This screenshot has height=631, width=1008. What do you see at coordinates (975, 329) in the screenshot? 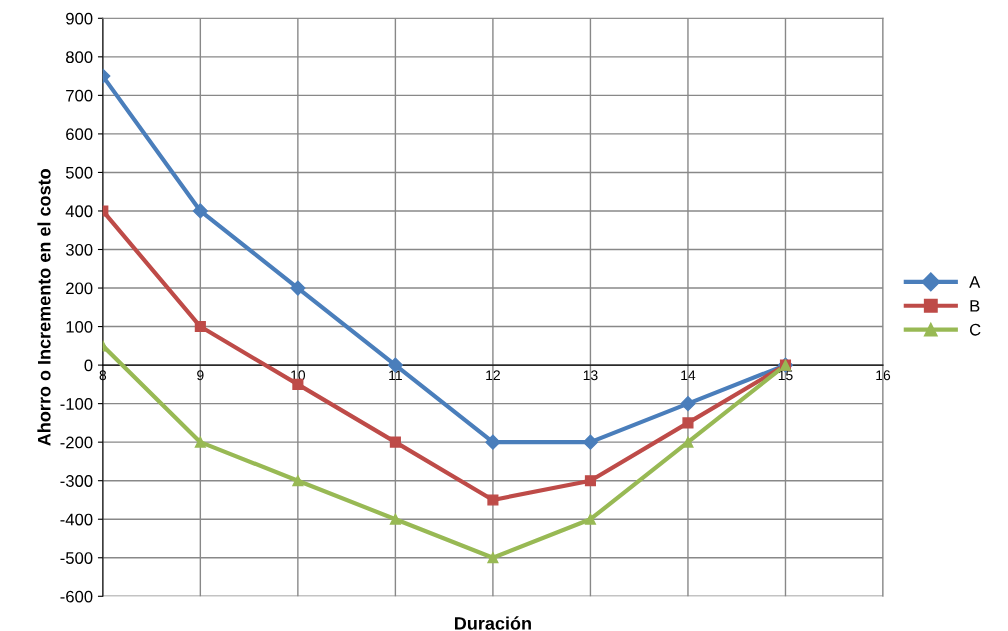
I see `legend-label: C` at bounding box center [975, 329].